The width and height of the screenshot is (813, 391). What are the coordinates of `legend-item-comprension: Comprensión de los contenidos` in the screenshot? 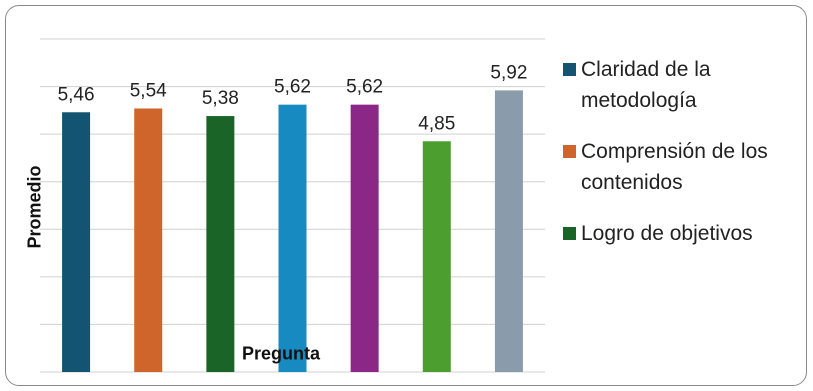 It's located at (685, 167).